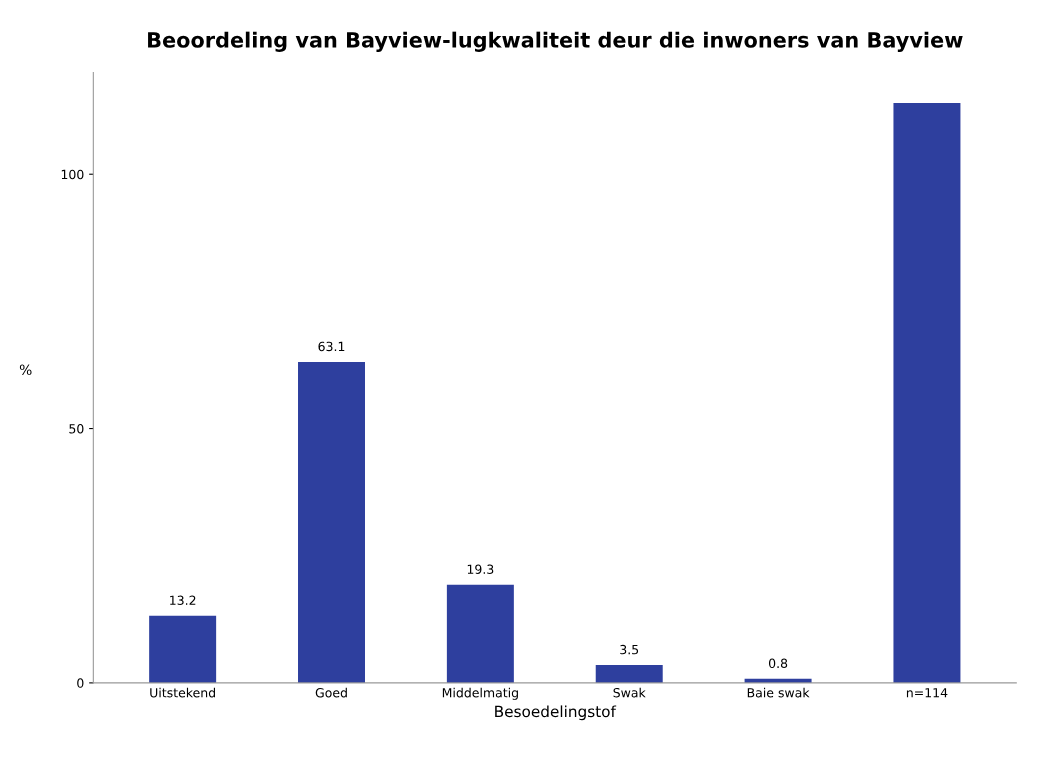 This screenshot has width=1037, height=763. Describe the element at coordinates (480, 569) in the screenshot. I see `data-label: 19.3` at that location.